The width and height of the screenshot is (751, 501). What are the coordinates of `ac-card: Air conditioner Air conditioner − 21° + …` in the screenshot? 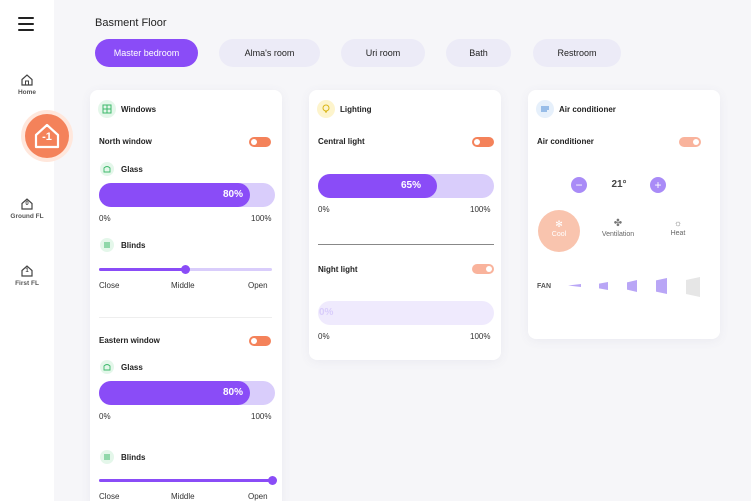 It's located at (624, 214).